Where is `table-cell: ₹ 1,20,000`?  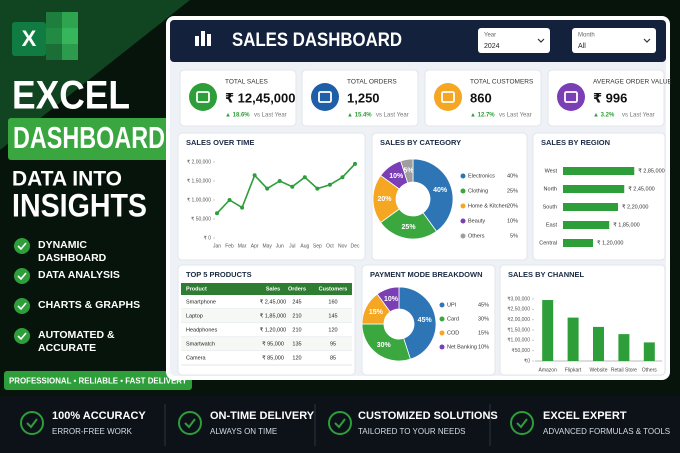 table-cell: ₹ 1,20,000 is located at coordinates (273, 329).